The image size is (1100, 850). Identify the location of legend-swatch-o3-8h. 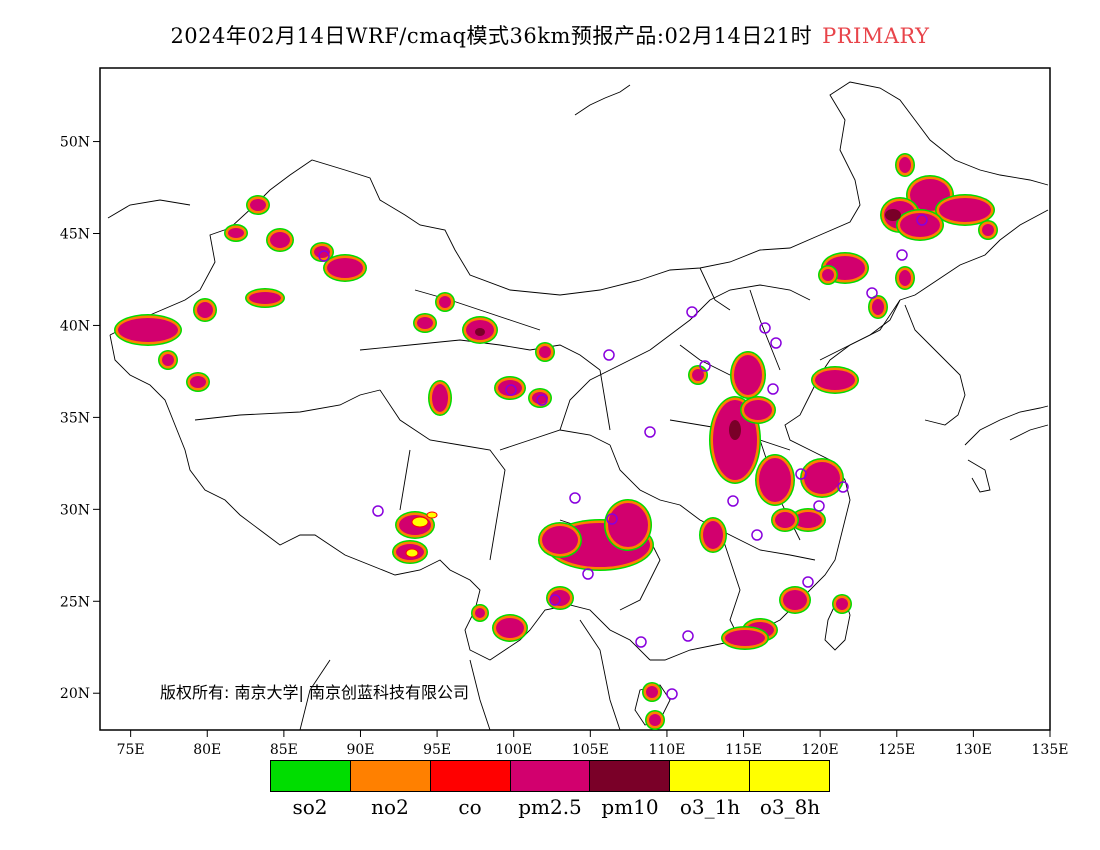
(790, 776).